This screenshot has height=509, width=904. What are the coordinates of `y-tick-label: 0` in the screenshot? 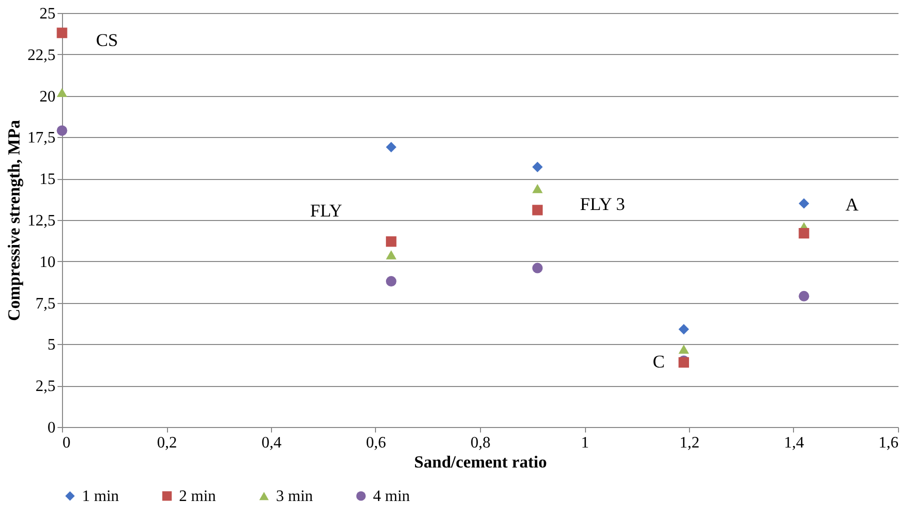 It's located at (52, 428).